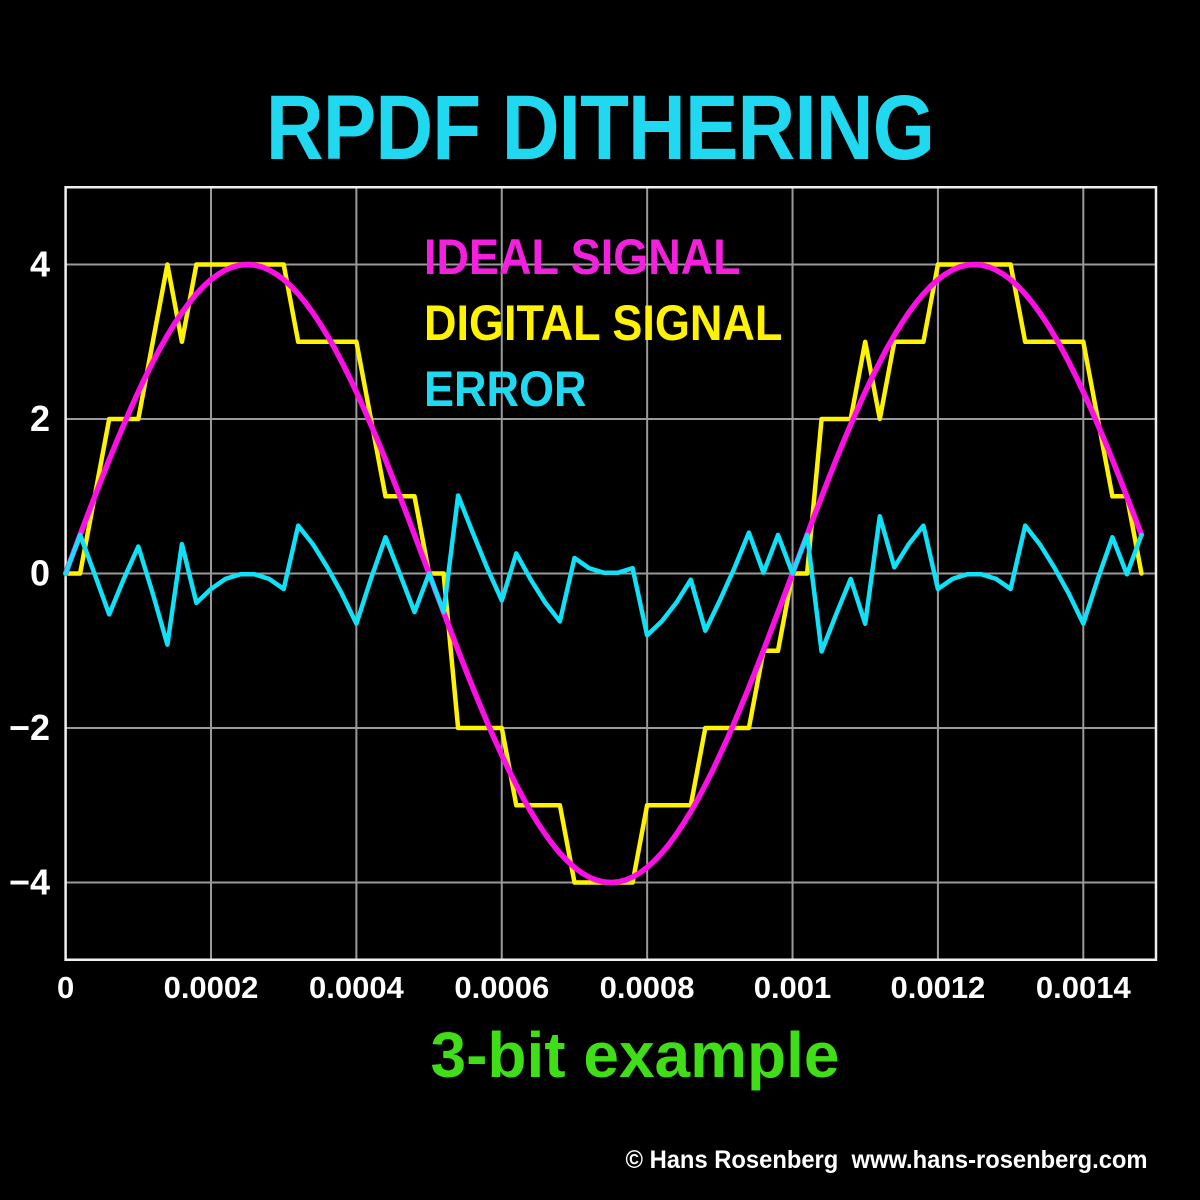  I want to click on chart-legend: IDEAL SIGNAL DIGITAL SIGNAL ERROR, so click(623, 323).